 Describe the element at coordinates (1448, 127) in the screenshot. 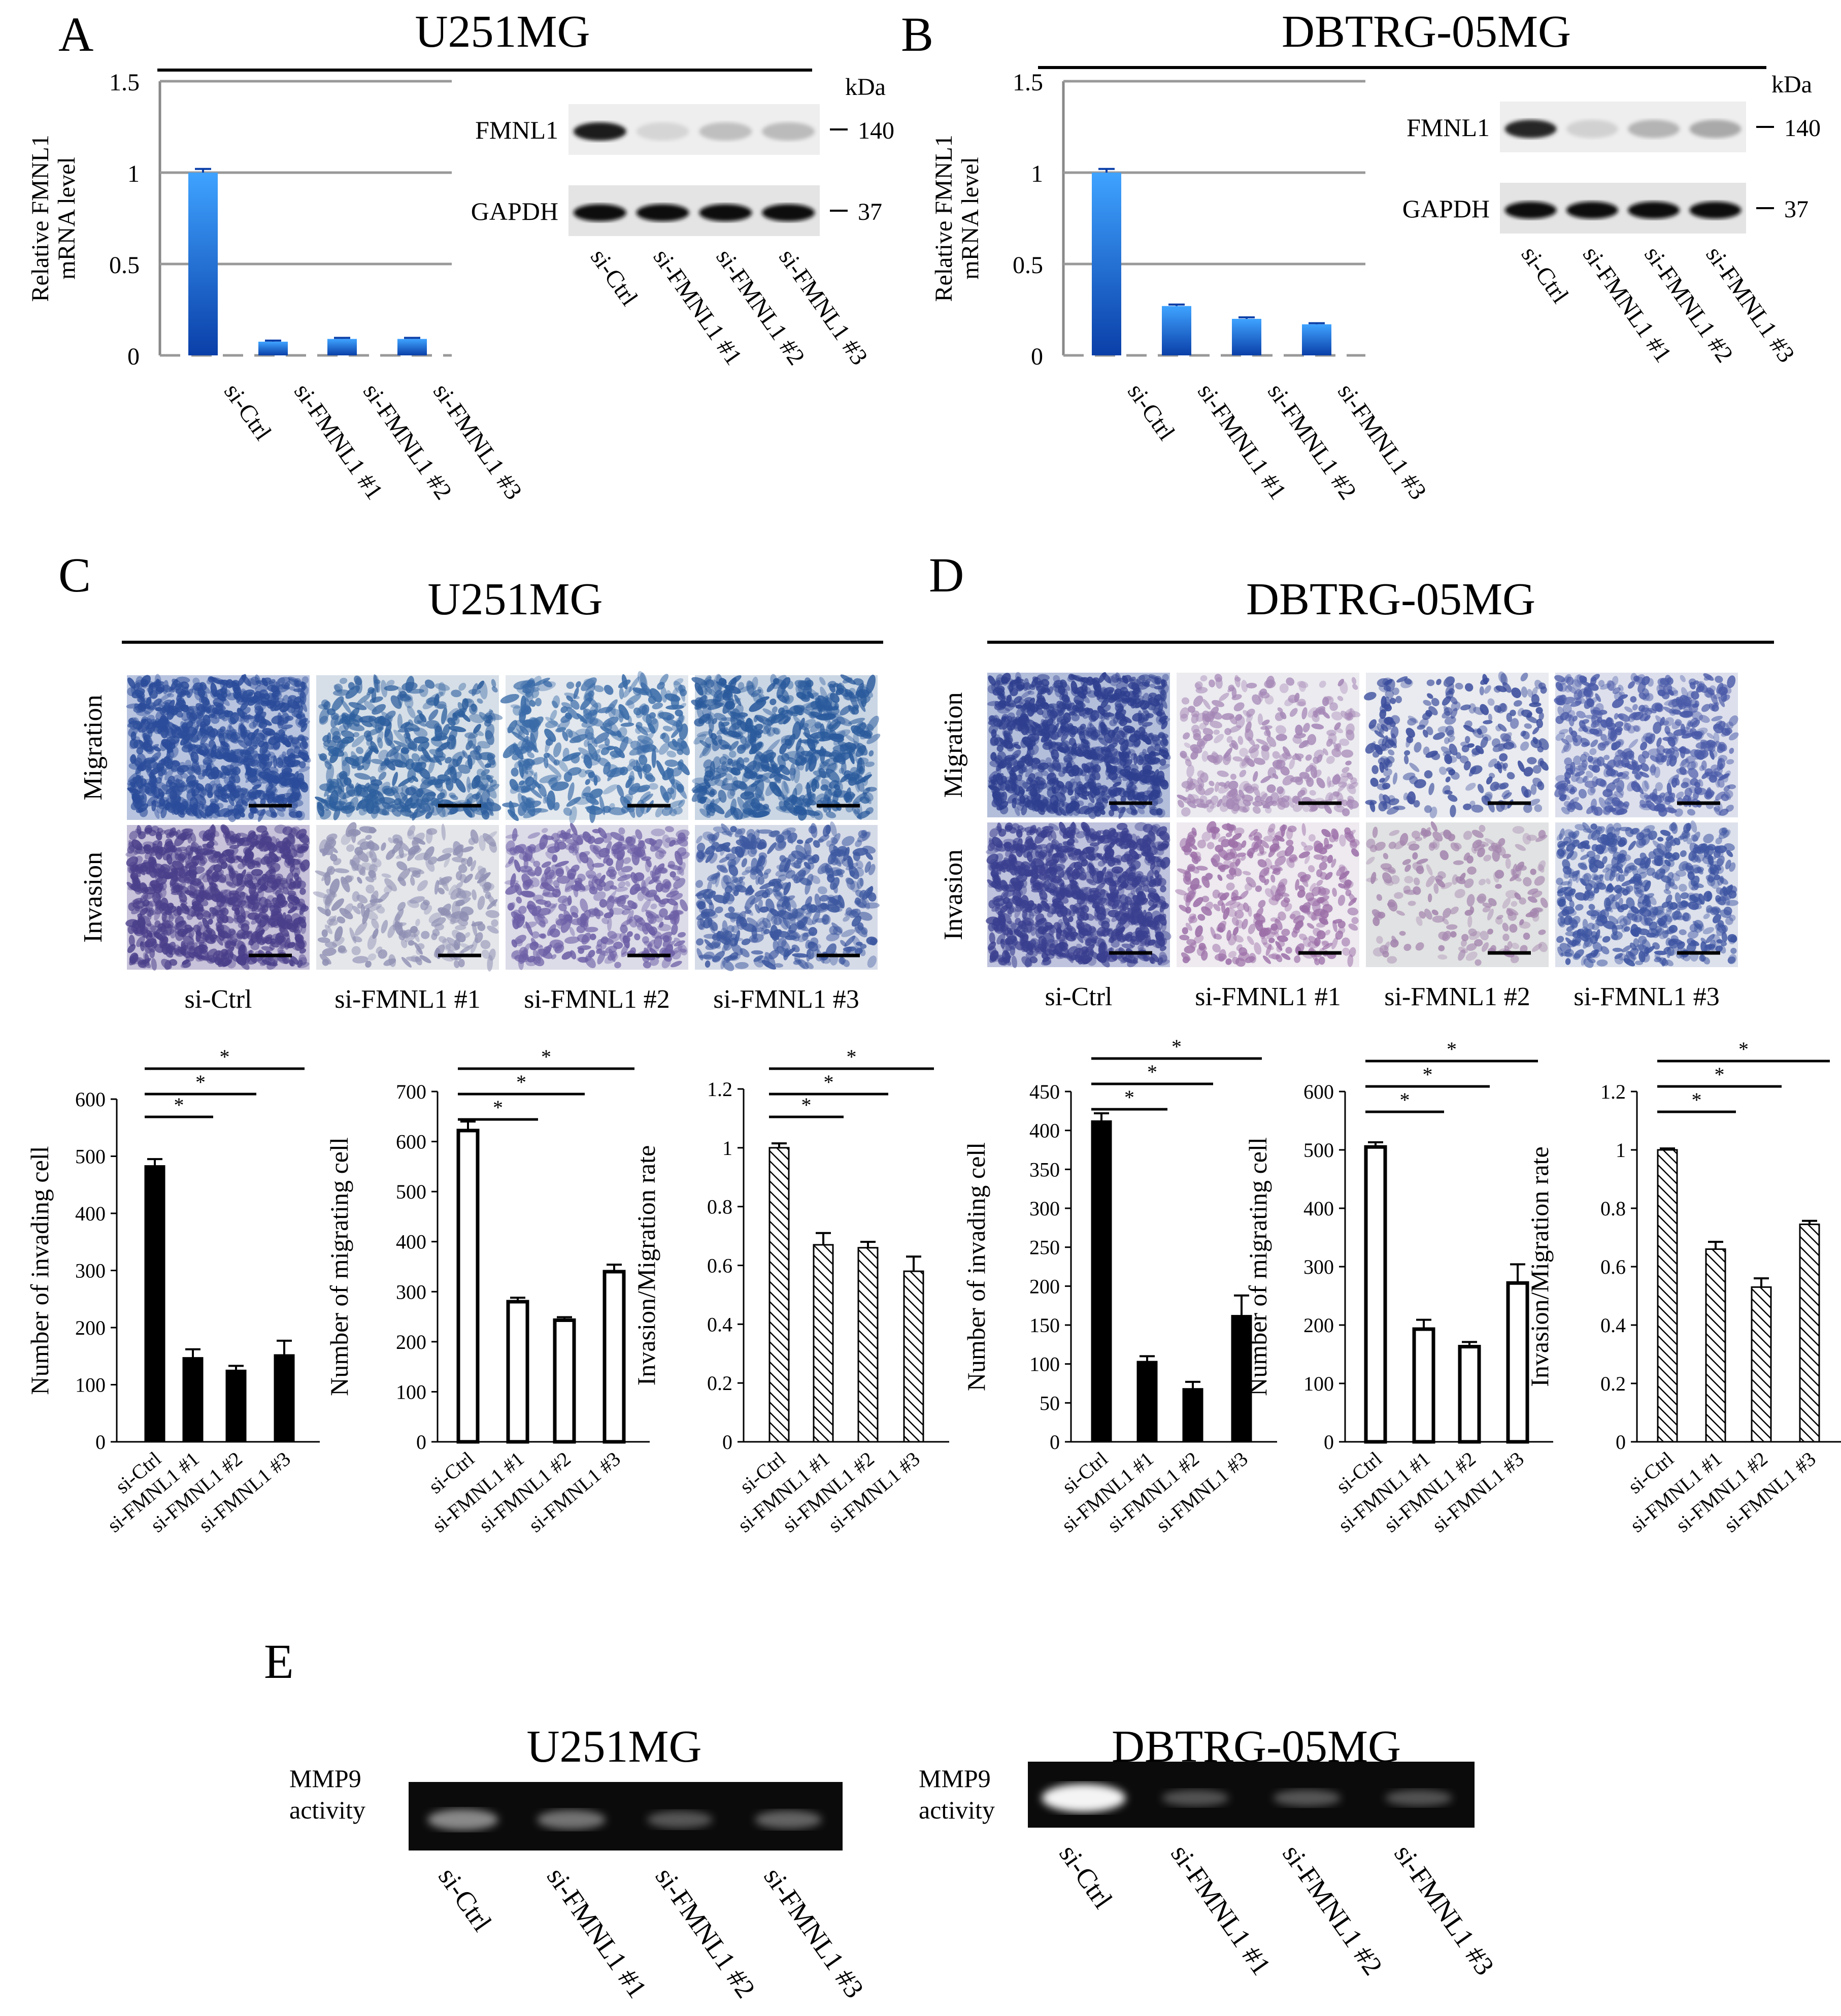

I see `panel-b-protein-label: FMNL1` at that location.